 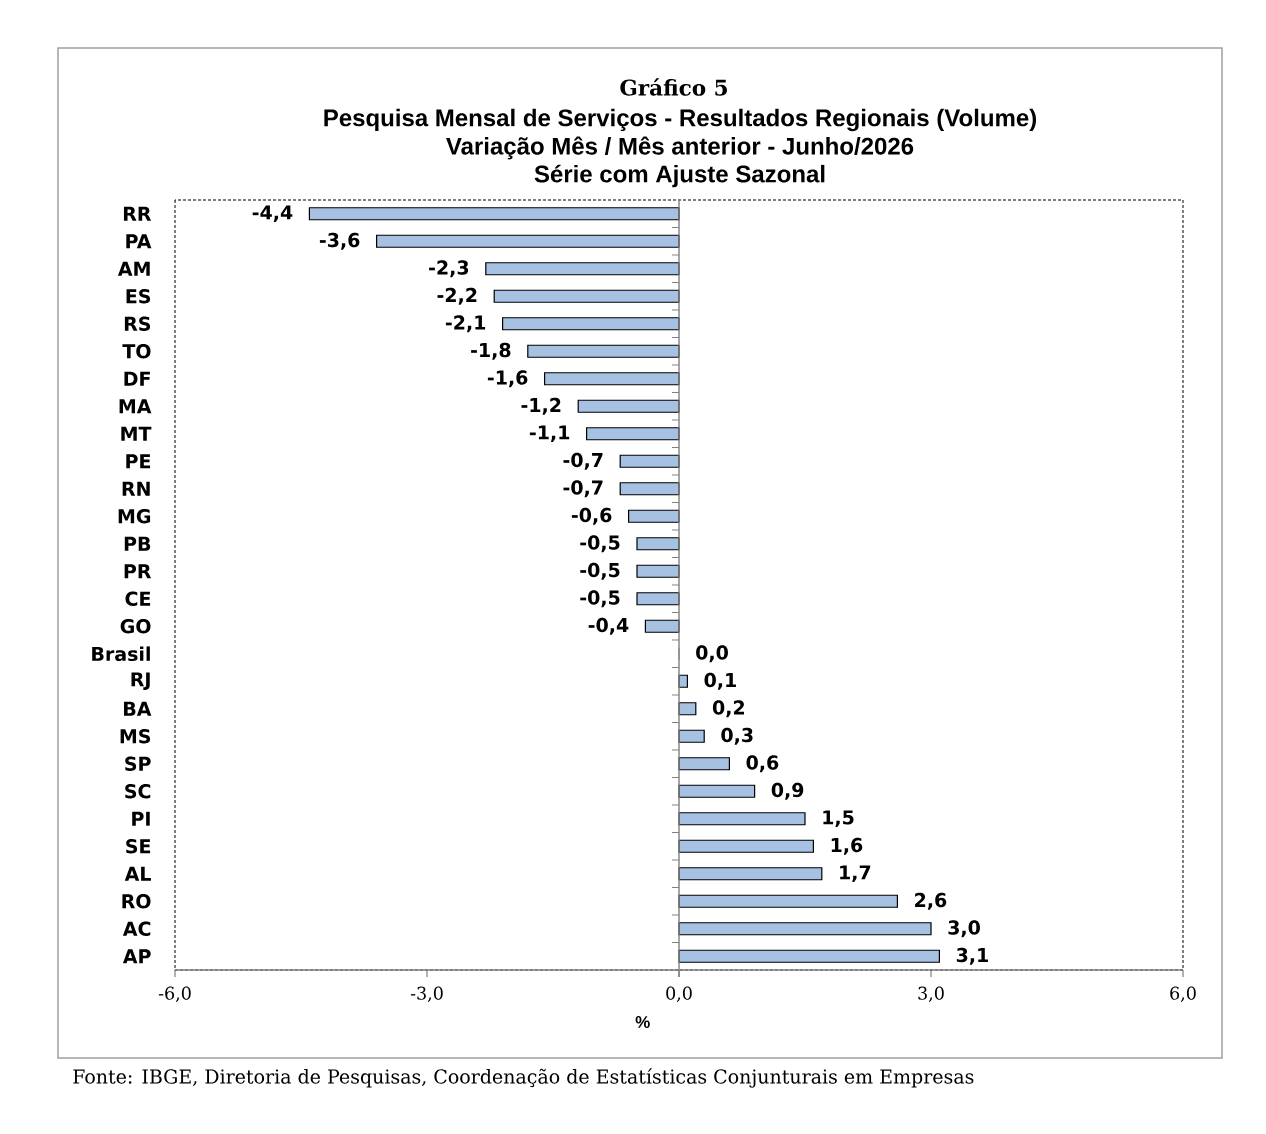 What do you see at coordinates (138, 571) in the screenshot?
I see `y-tick-label: PR` at bounding box center [138, 571].